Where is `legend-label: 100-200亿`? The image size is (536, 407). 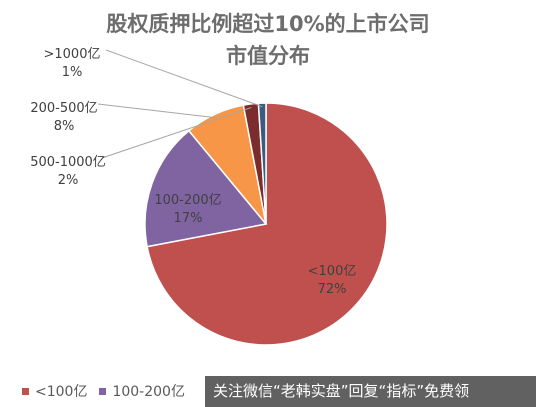
legend-label: 100-200亿 is located at coordinates (148, 392).